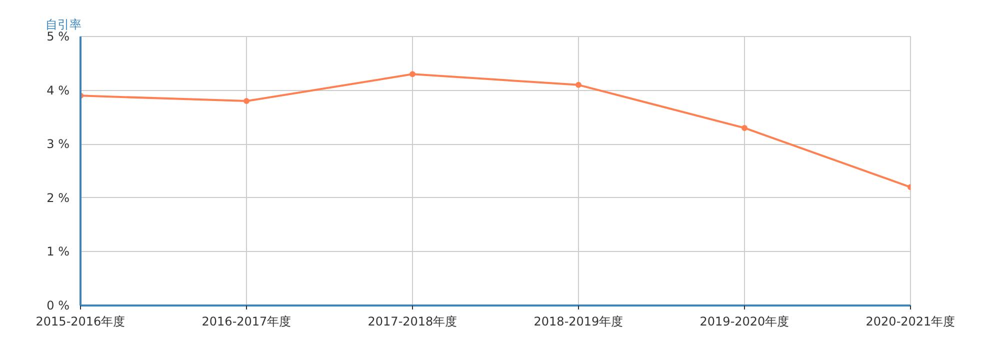  Describe the element at coordinates (745, 321) in the screenshot. I see `x-tick-label: 2019-2020年度` at that location.